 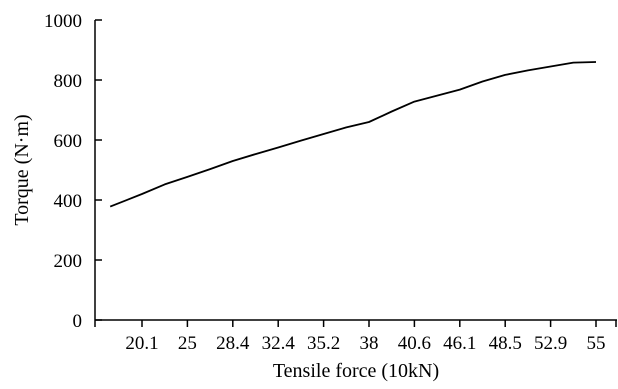 What do you see at coordinates (323, 343) in the screenshot?
I see `x-tick-label: 35.2` at bounding box center [323, 343].